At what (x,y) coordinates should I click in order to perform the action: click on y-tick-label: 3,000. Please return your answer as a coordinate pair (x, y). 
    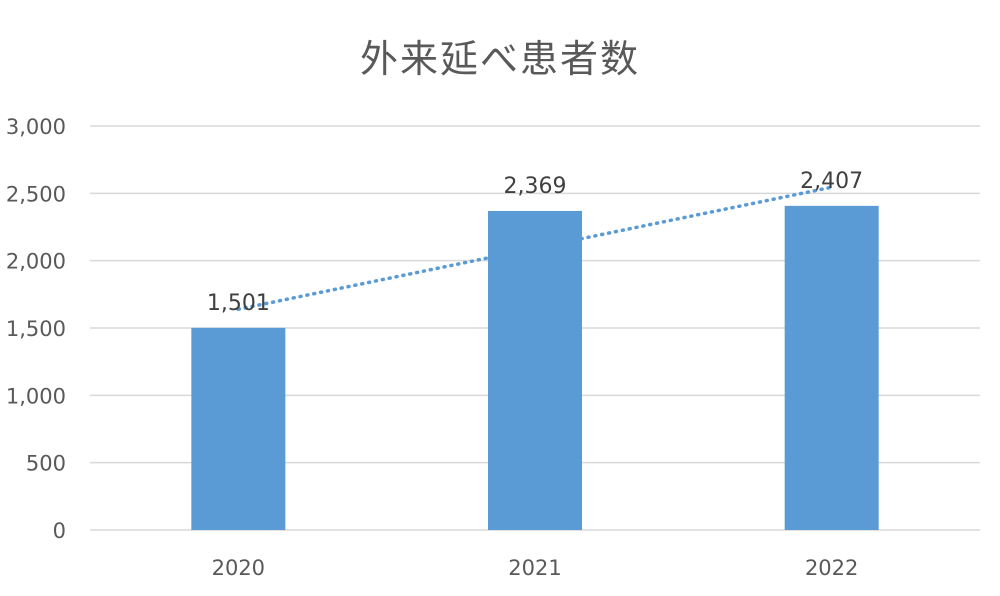
    Looking at the image, I should click on (36, 127).